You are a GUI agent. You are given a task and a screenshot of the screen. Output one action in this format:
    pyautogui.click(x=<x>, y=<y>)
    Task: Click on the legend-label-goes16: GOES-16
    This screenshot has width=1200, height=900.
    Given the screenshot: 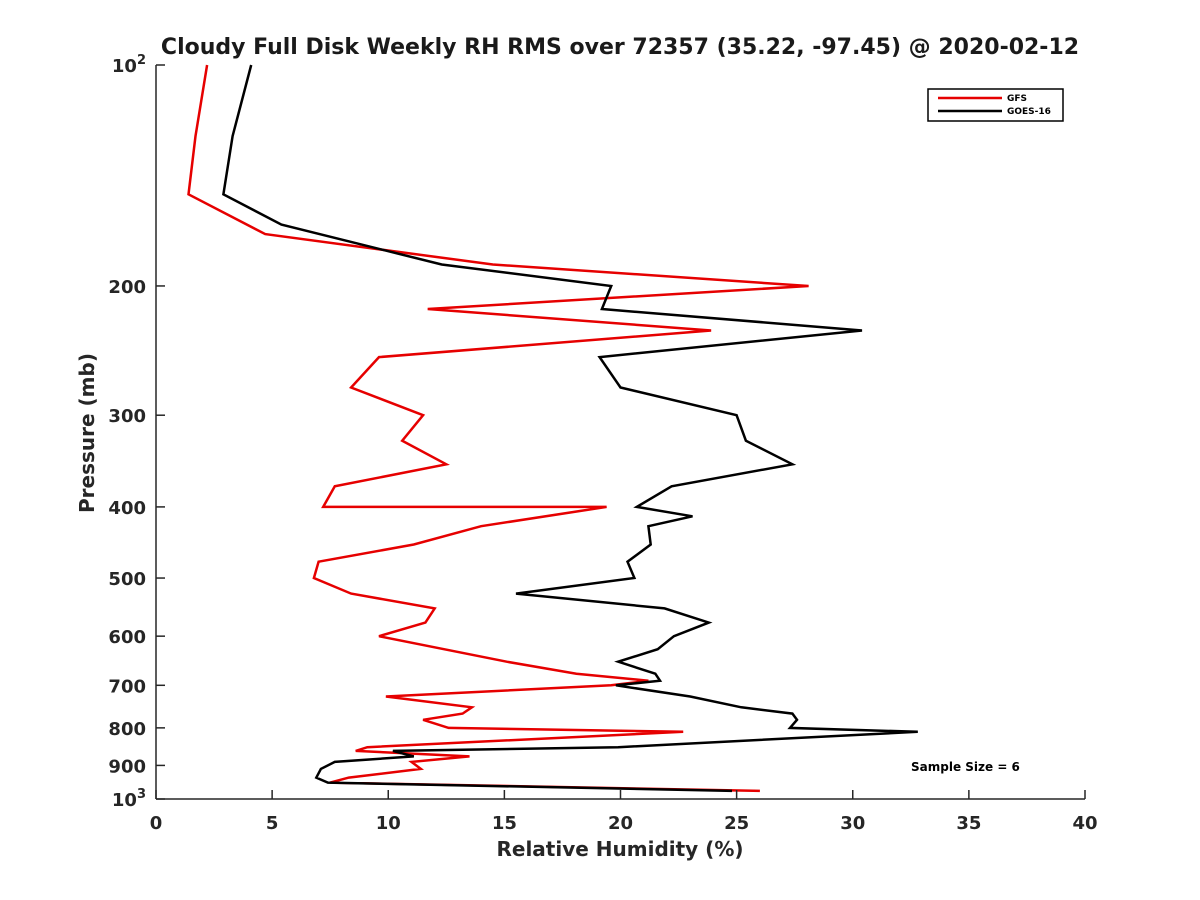 What is the action you would take?
    pyautogui.click(x=1029, y=112)
    